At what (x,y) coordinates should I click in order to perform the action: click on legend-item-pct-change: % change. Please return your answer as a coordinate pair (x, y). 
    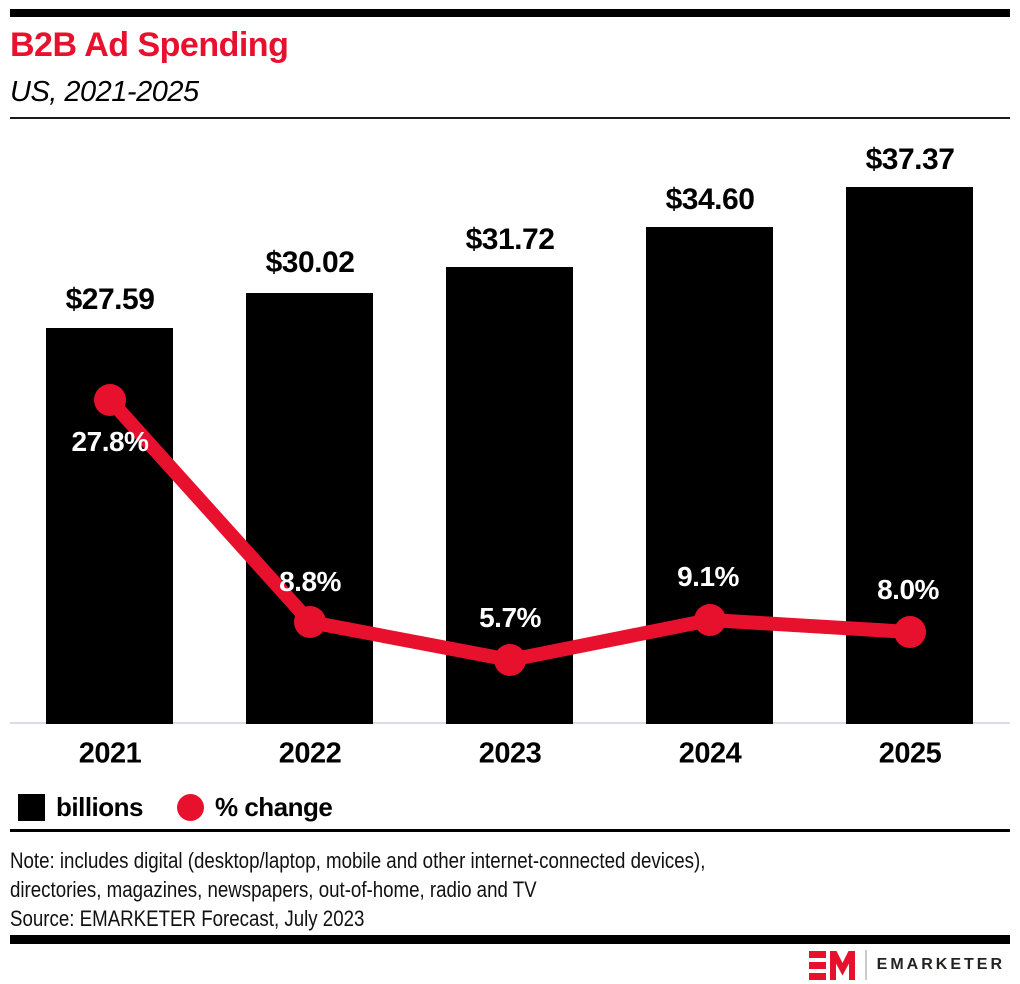
    Looking at the image, I should click on (255, 807).